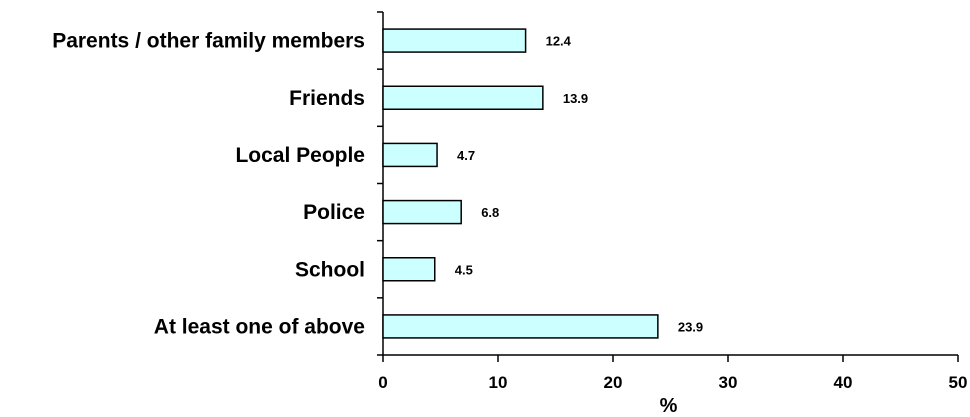 The width and height of the screenshot is (970, 417). Describe the element at coordinates (670, 358) in the screenshot. I see `x-axis-ticks` at that location.